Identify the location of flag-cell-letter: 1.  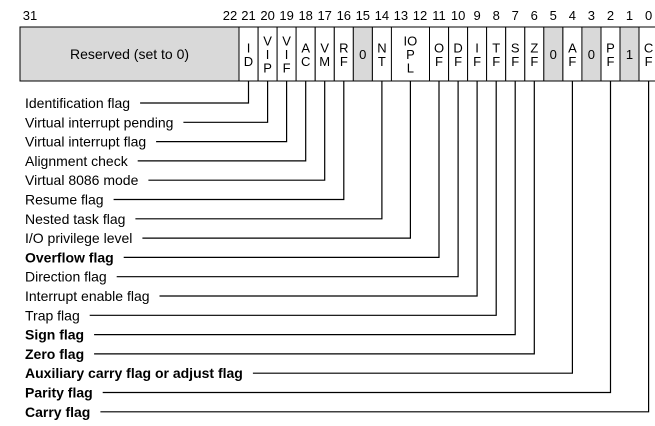
(629, 54).